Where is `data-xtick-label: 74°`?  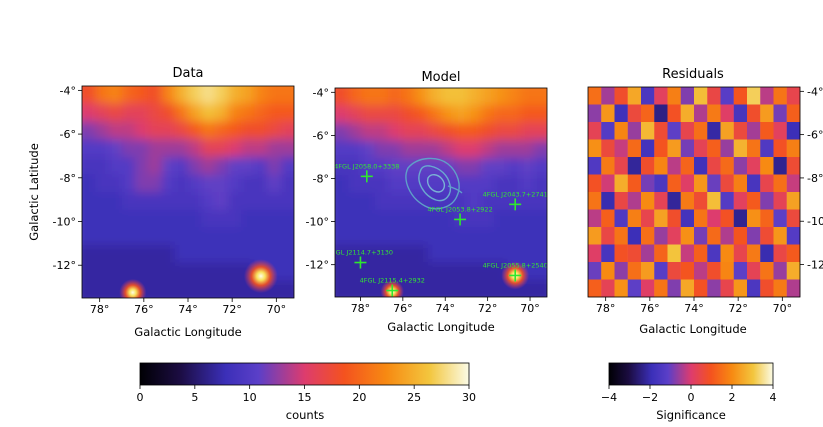
data-xtick-label: 74° is located at coordinates (188, 309).